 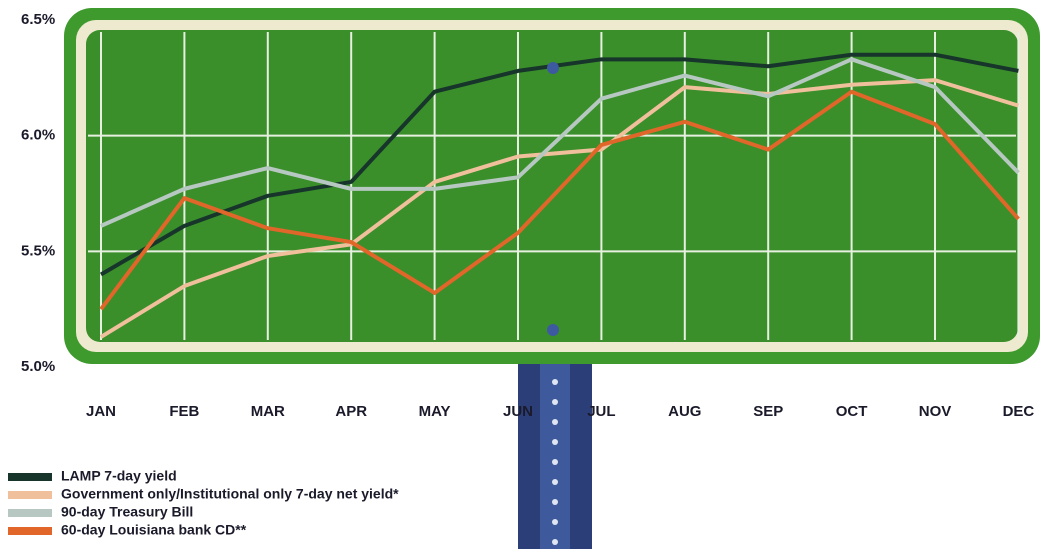 What do you see at coordinates (435, 411) in the screenshot?
I see `x-tick-label: MAY` at bounding box center [435, 411].